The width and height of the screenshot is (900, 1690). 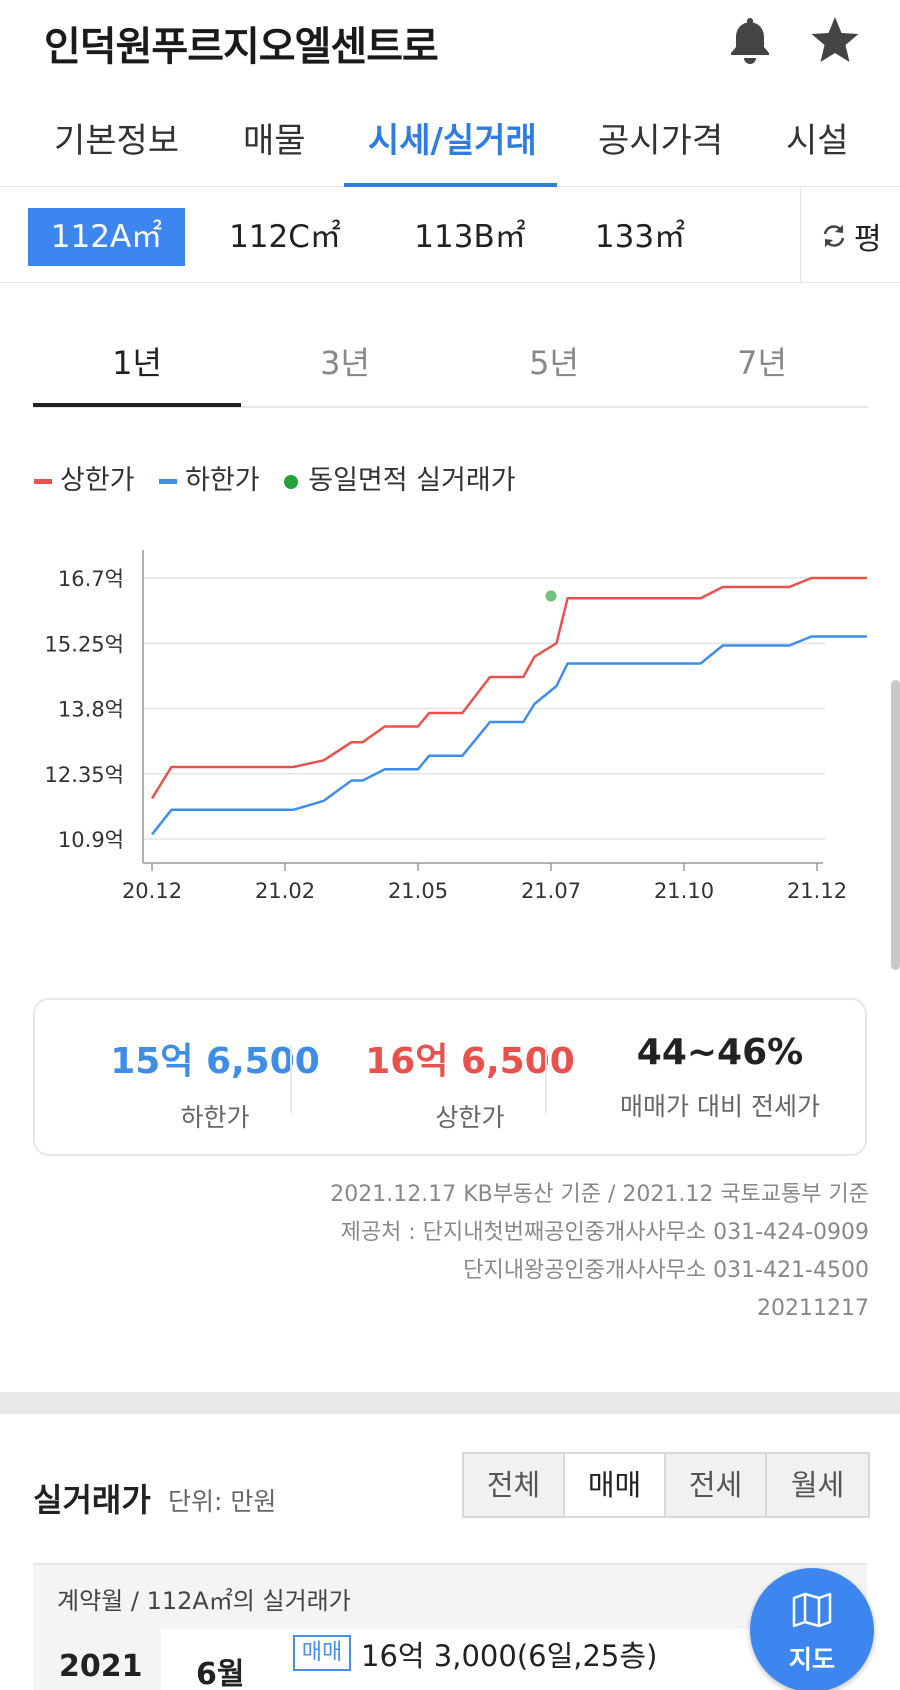 I want to click on legend-deal: 동일면적 실거래가, so click(x=400, y=477).